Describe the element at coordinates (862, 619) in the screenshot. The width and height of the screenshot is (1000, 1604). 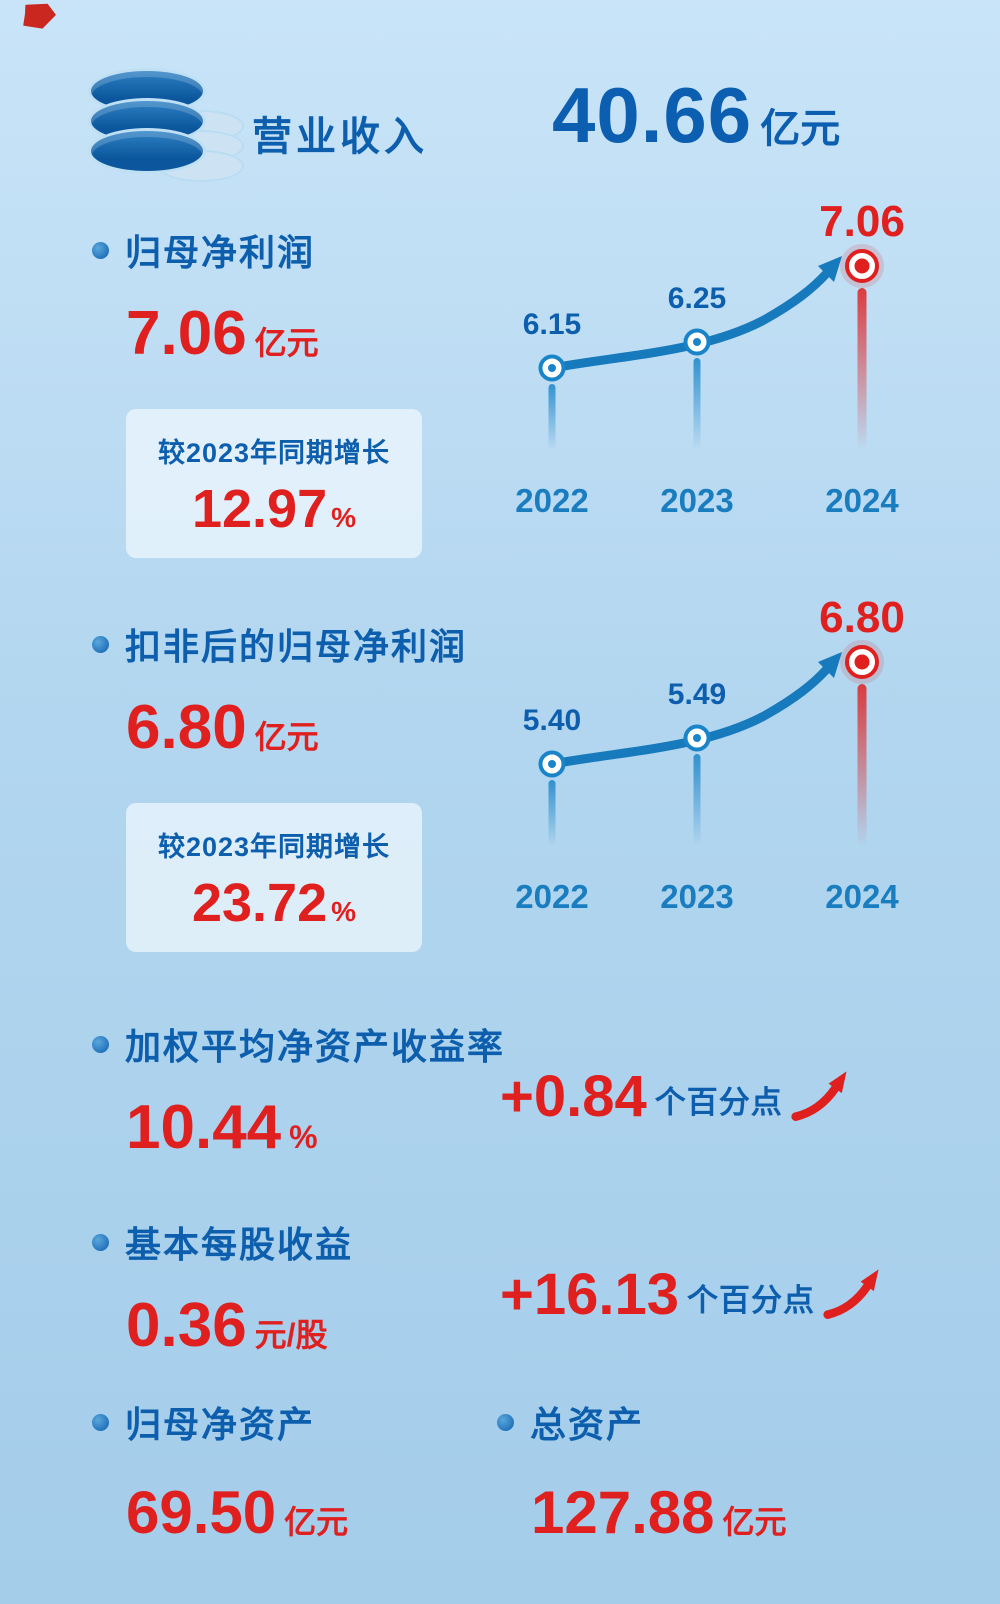
I see `value-2024: 6.80` at that location.